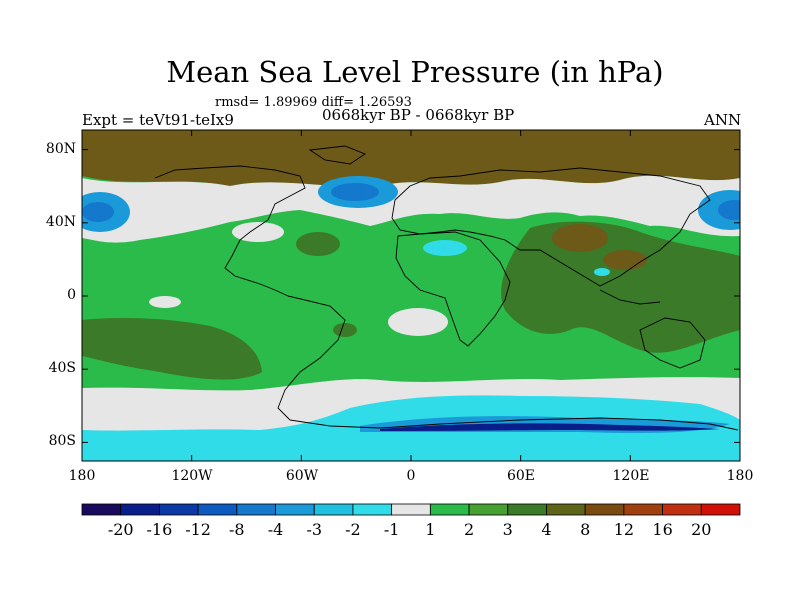 The width and height of the screenshot is (800, 600). What do you see at coordinates (275, 529) in the screenshot?
I see `colorbar-label: -4` at bounding box center [275, 529].